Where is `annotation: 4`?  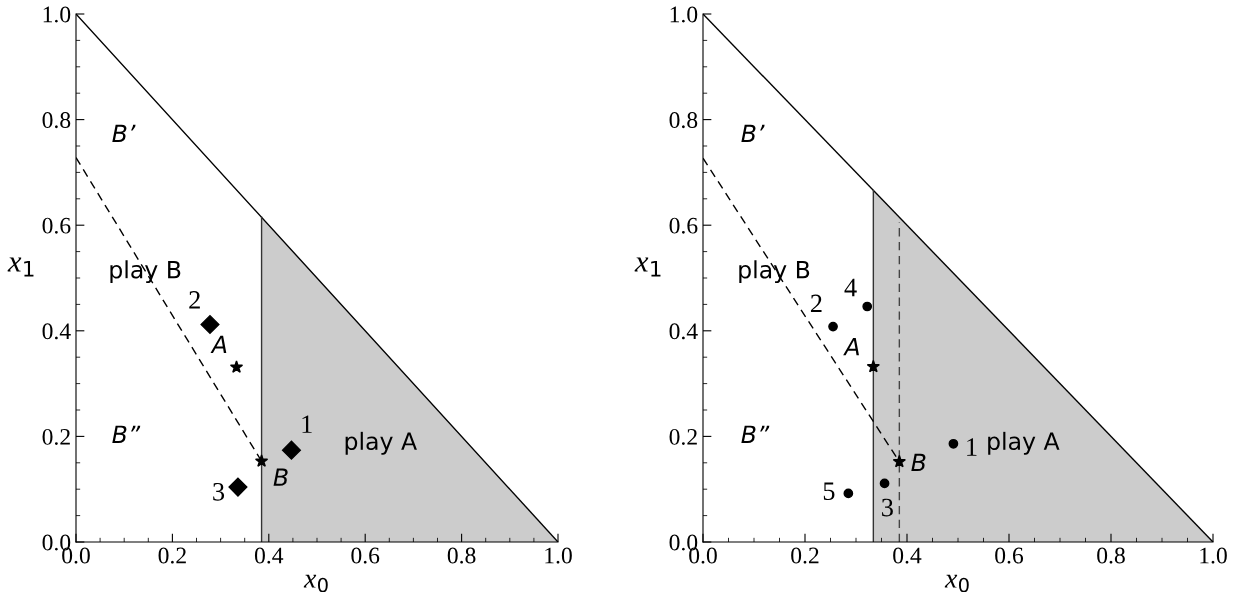
annotation: 4 is located at coordinates (850, 287).